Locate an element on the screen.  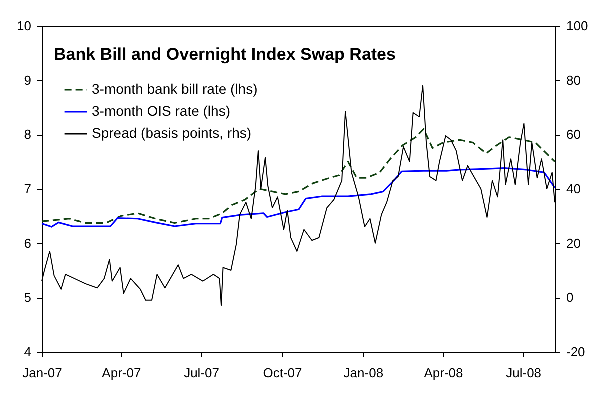
y-tick-label: 8 is located at coordinates (28, 134).